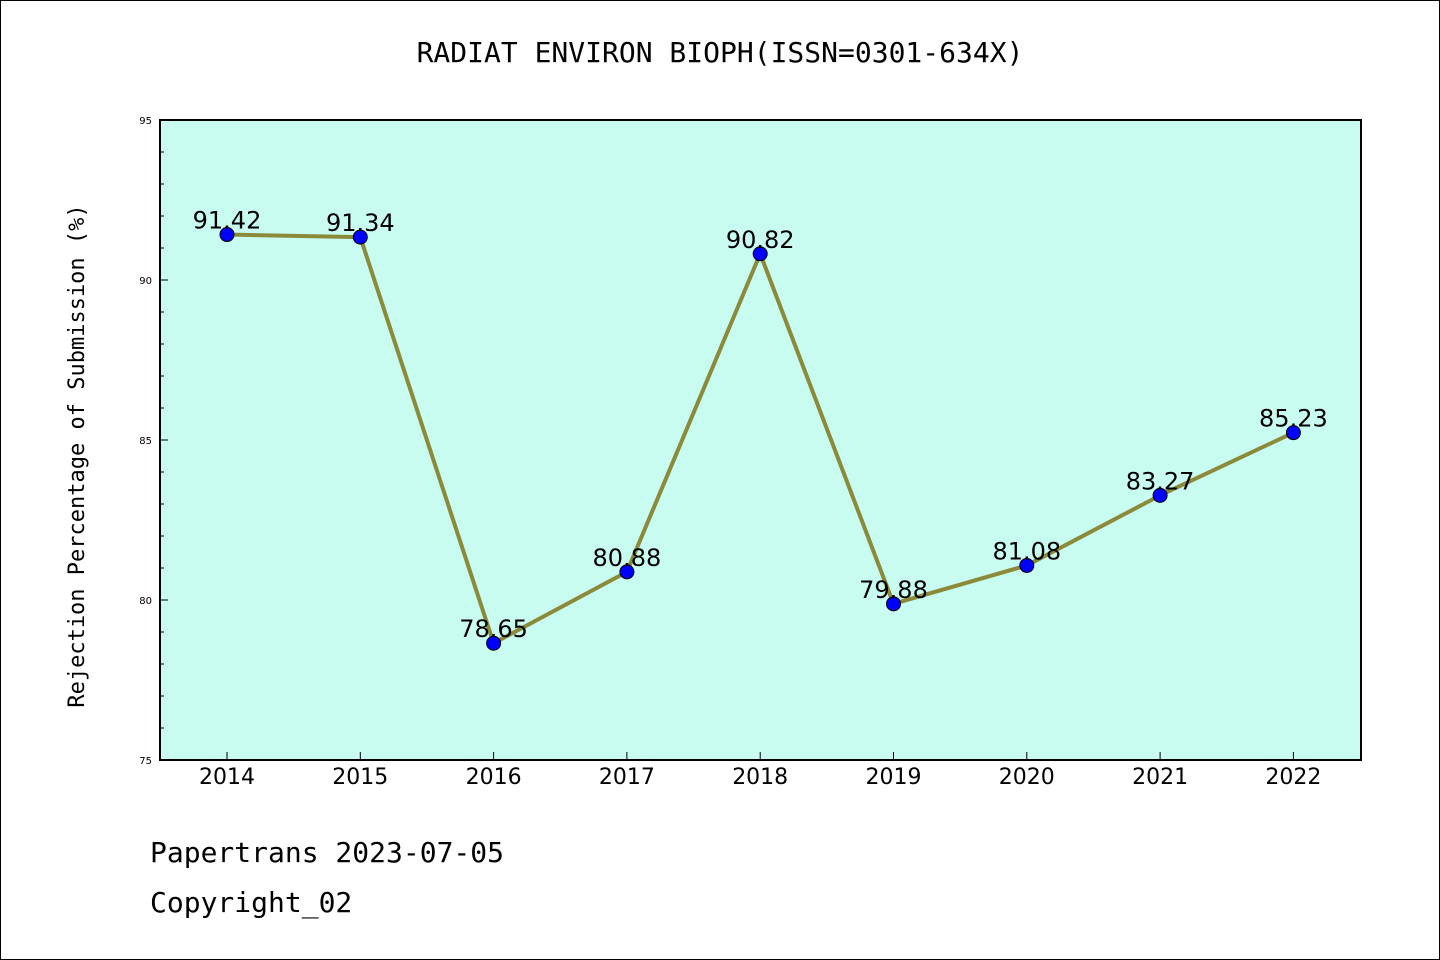 Image resolution: width=1440 pixels, height=960 pixels. Describe the element at coordinates (1026, 551) in the screenshot. I see `data-label: 81.08` at that location.